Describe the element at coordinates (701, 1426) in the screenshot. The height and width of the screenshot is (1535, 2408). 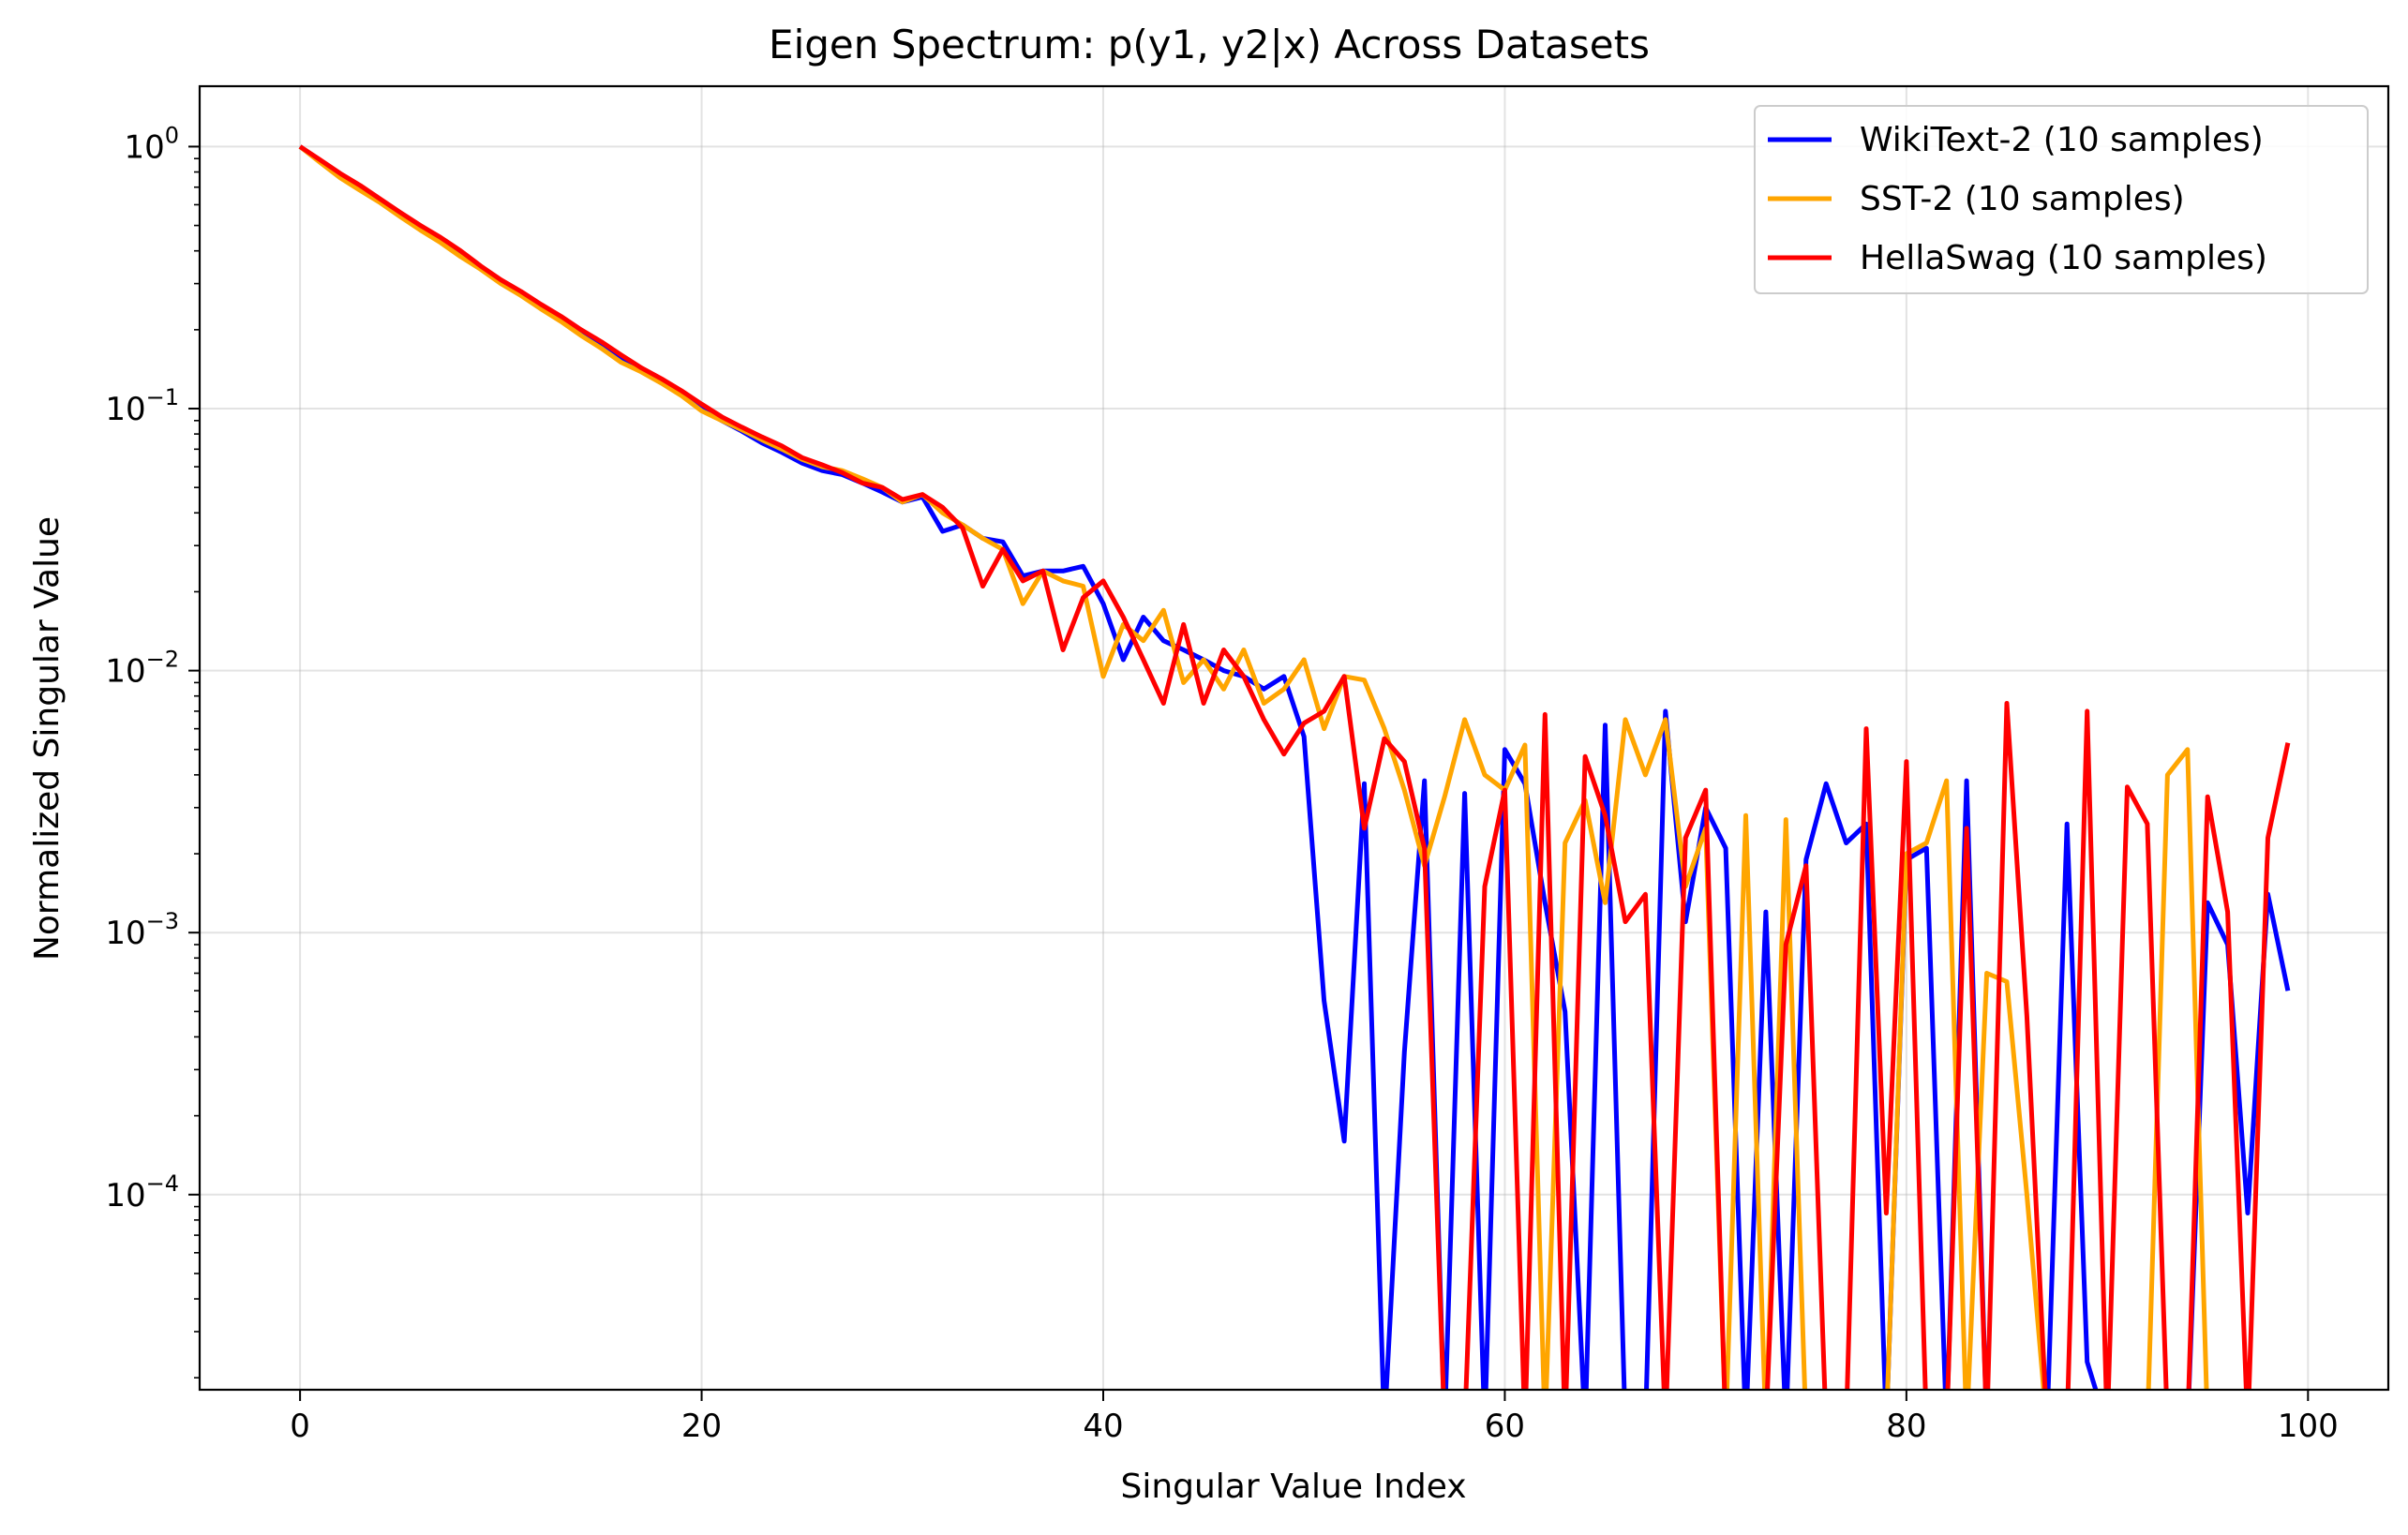
I see `x-tick-label: 20` at that location.